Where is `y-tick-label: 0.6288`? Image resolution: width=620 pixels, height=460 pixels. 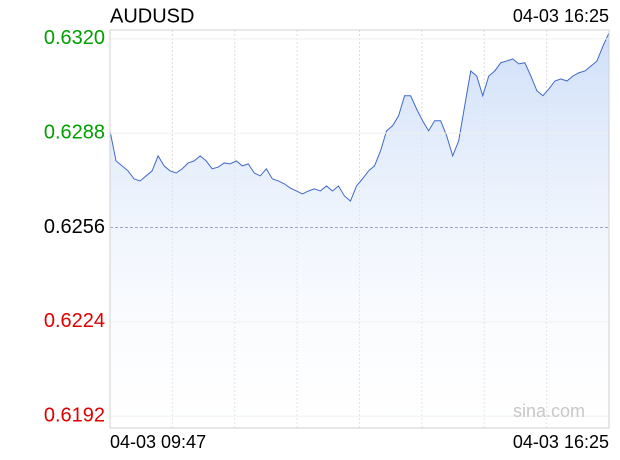
y-tick-label: 0.6288 is located at coordinates (74, 132).